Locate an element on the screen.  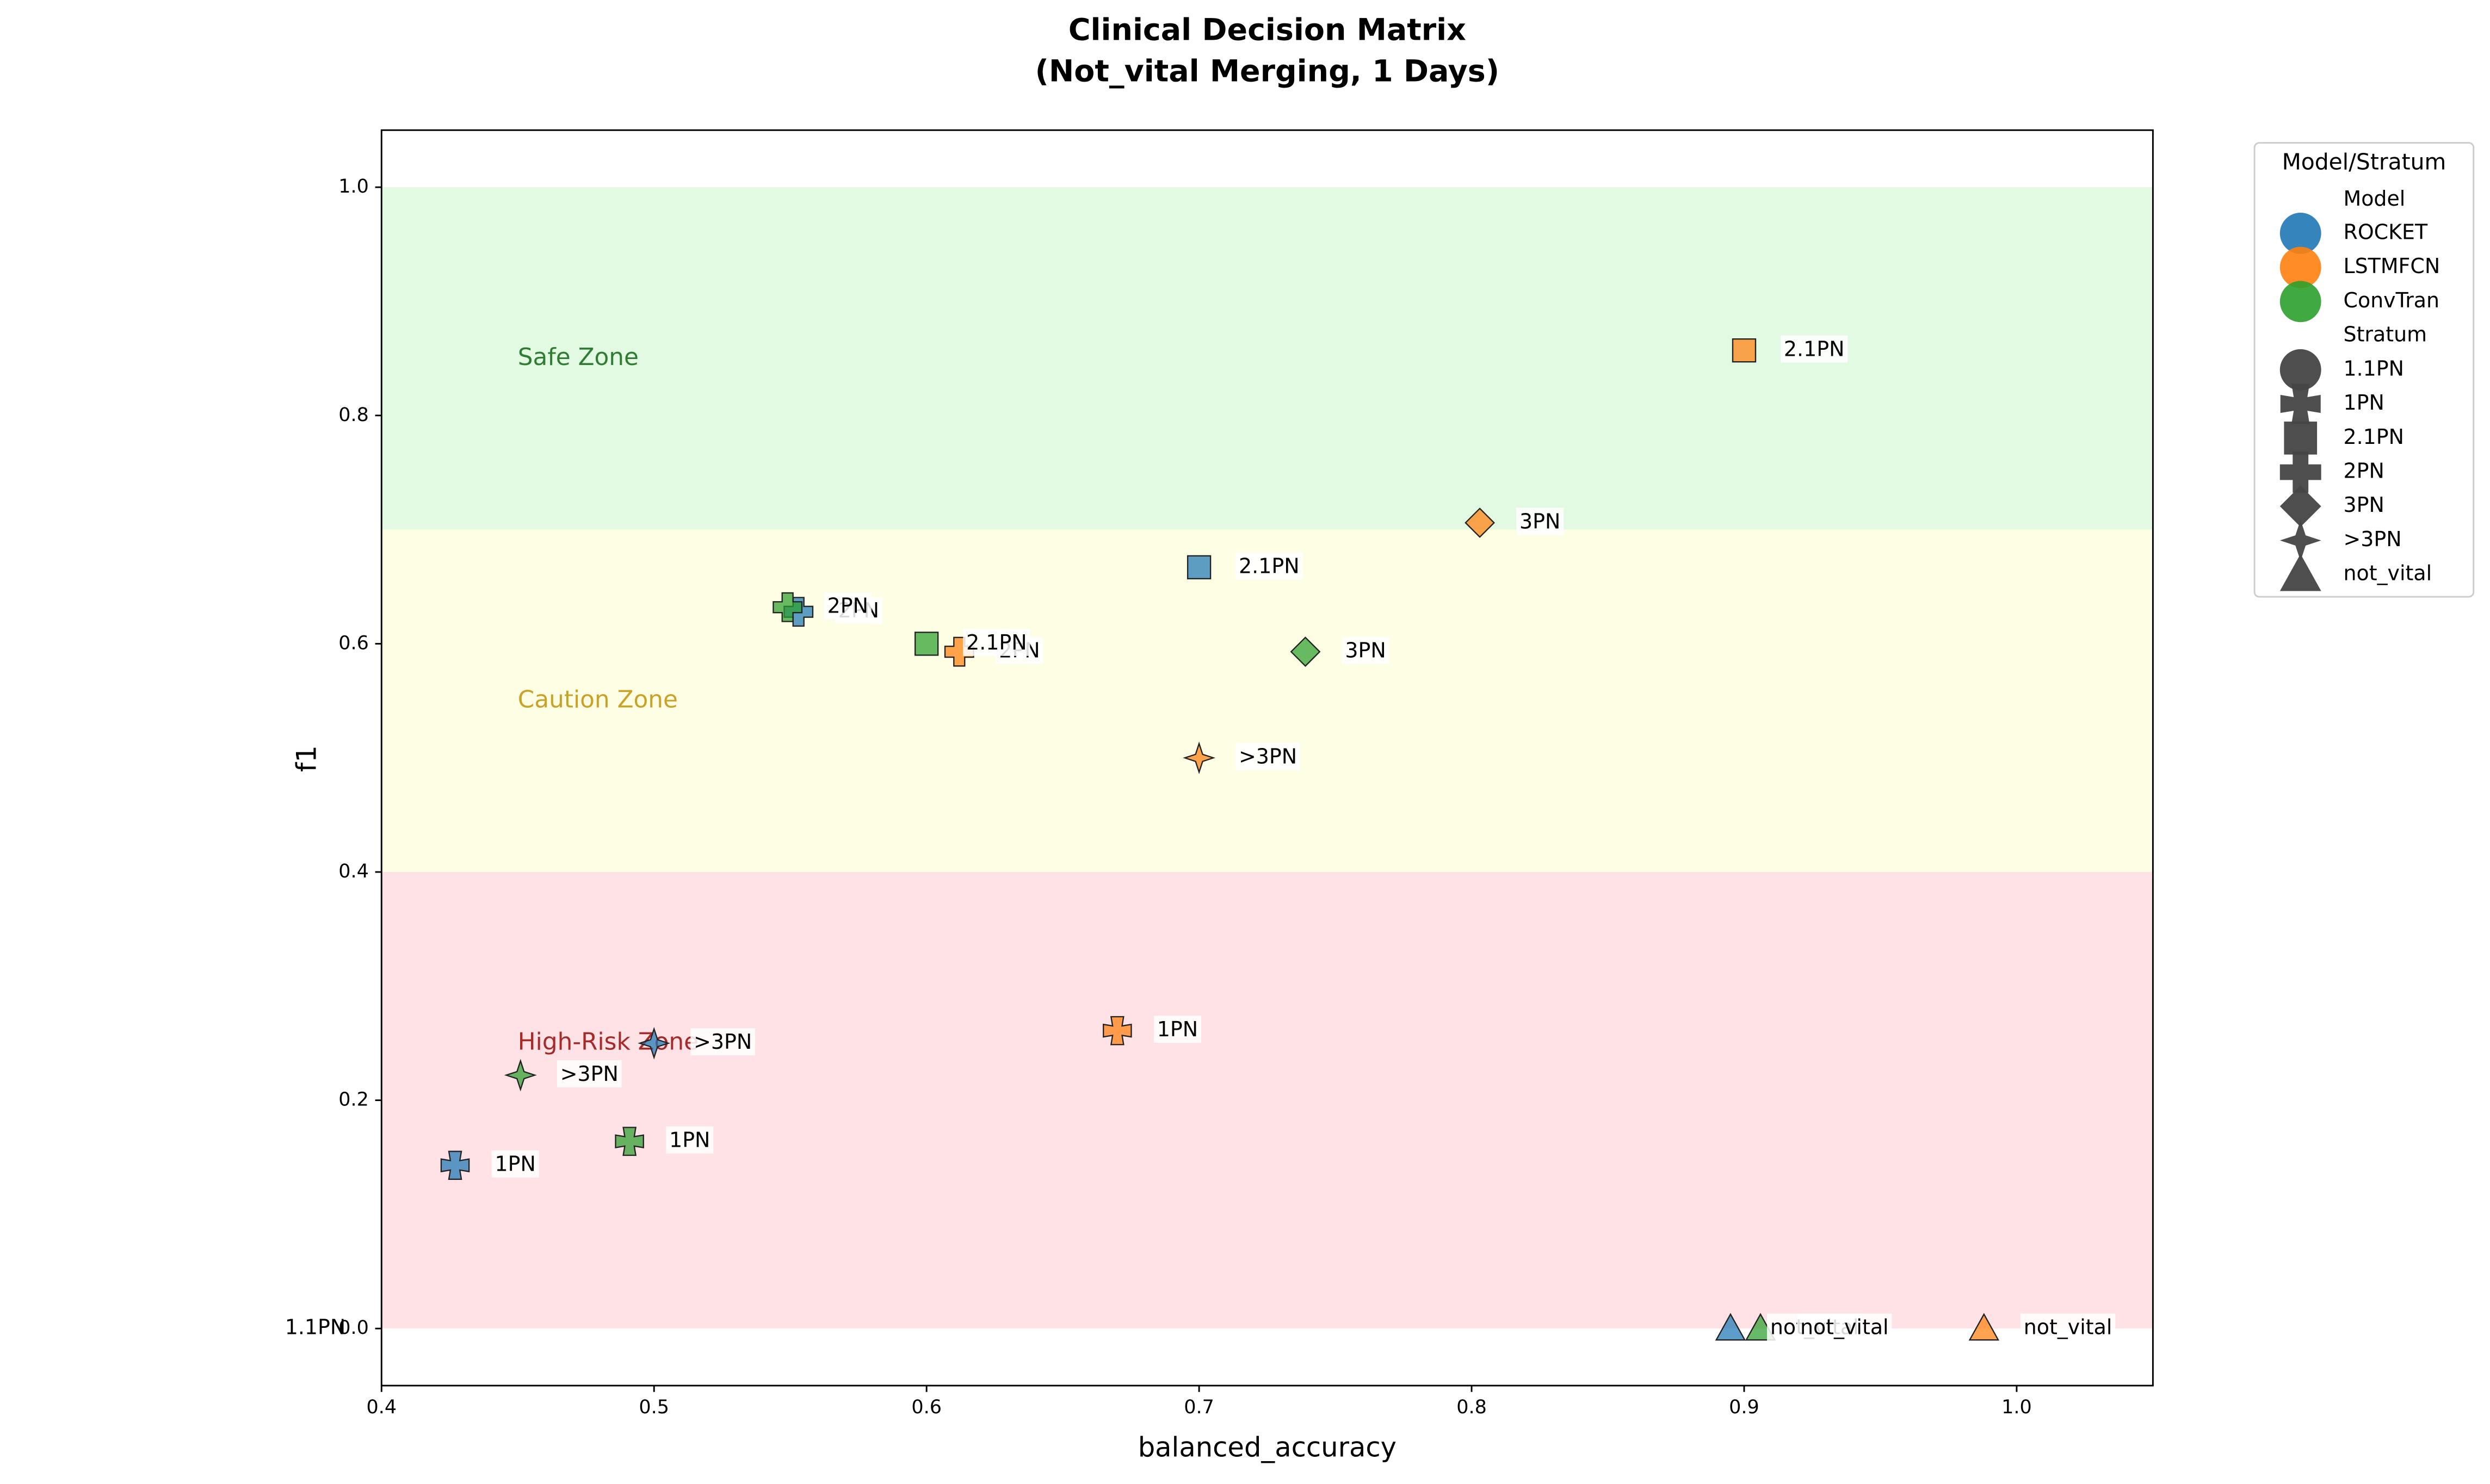
y-tick-label: 0.4 is located at coordinates (354, 871).